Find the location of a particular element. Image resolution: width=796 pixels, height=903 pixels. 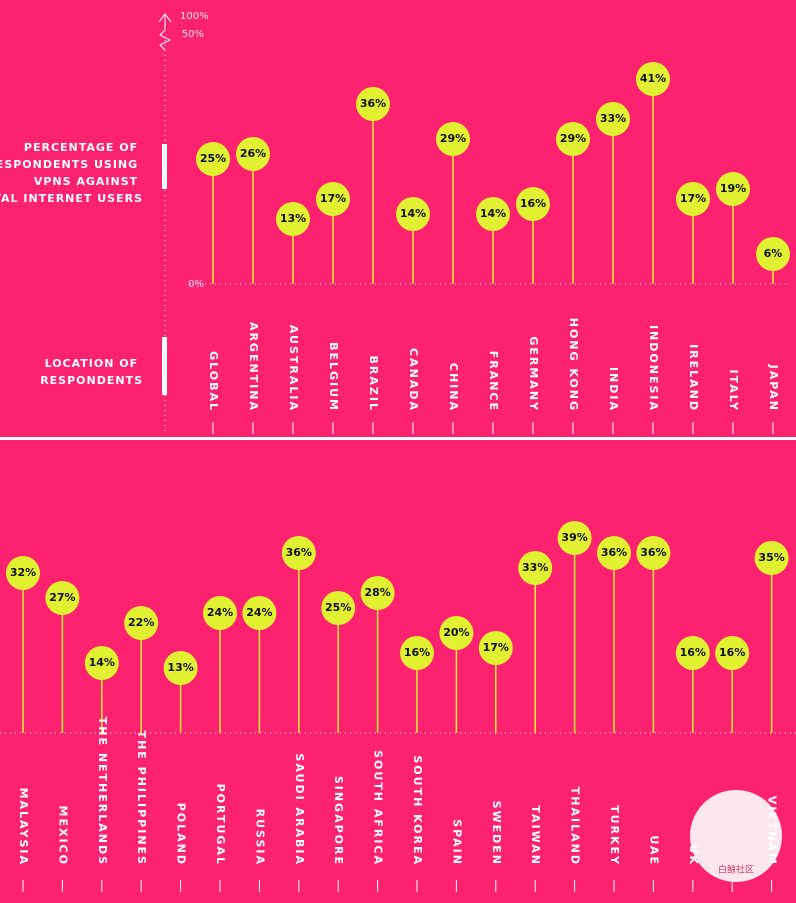

category-label: ARGENTINA is located at coordinates (253, 367).